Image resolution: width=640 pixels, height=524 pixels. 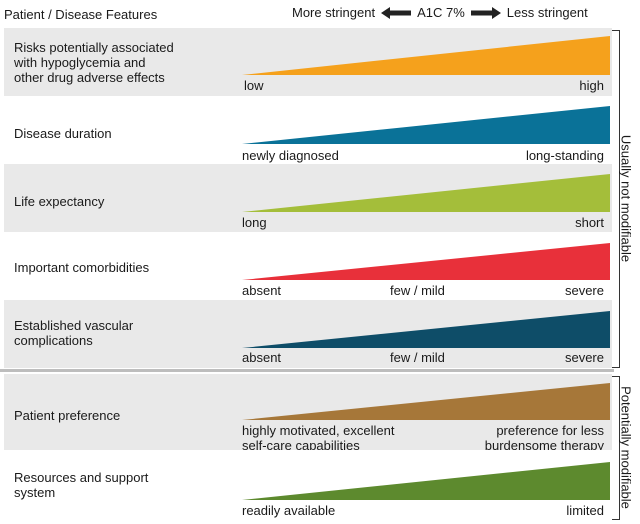 What do you see at coordinates (547, 12) in the screenshot?
I see `less-stringent-label: Less stringent` at bounding box center [547, 12].